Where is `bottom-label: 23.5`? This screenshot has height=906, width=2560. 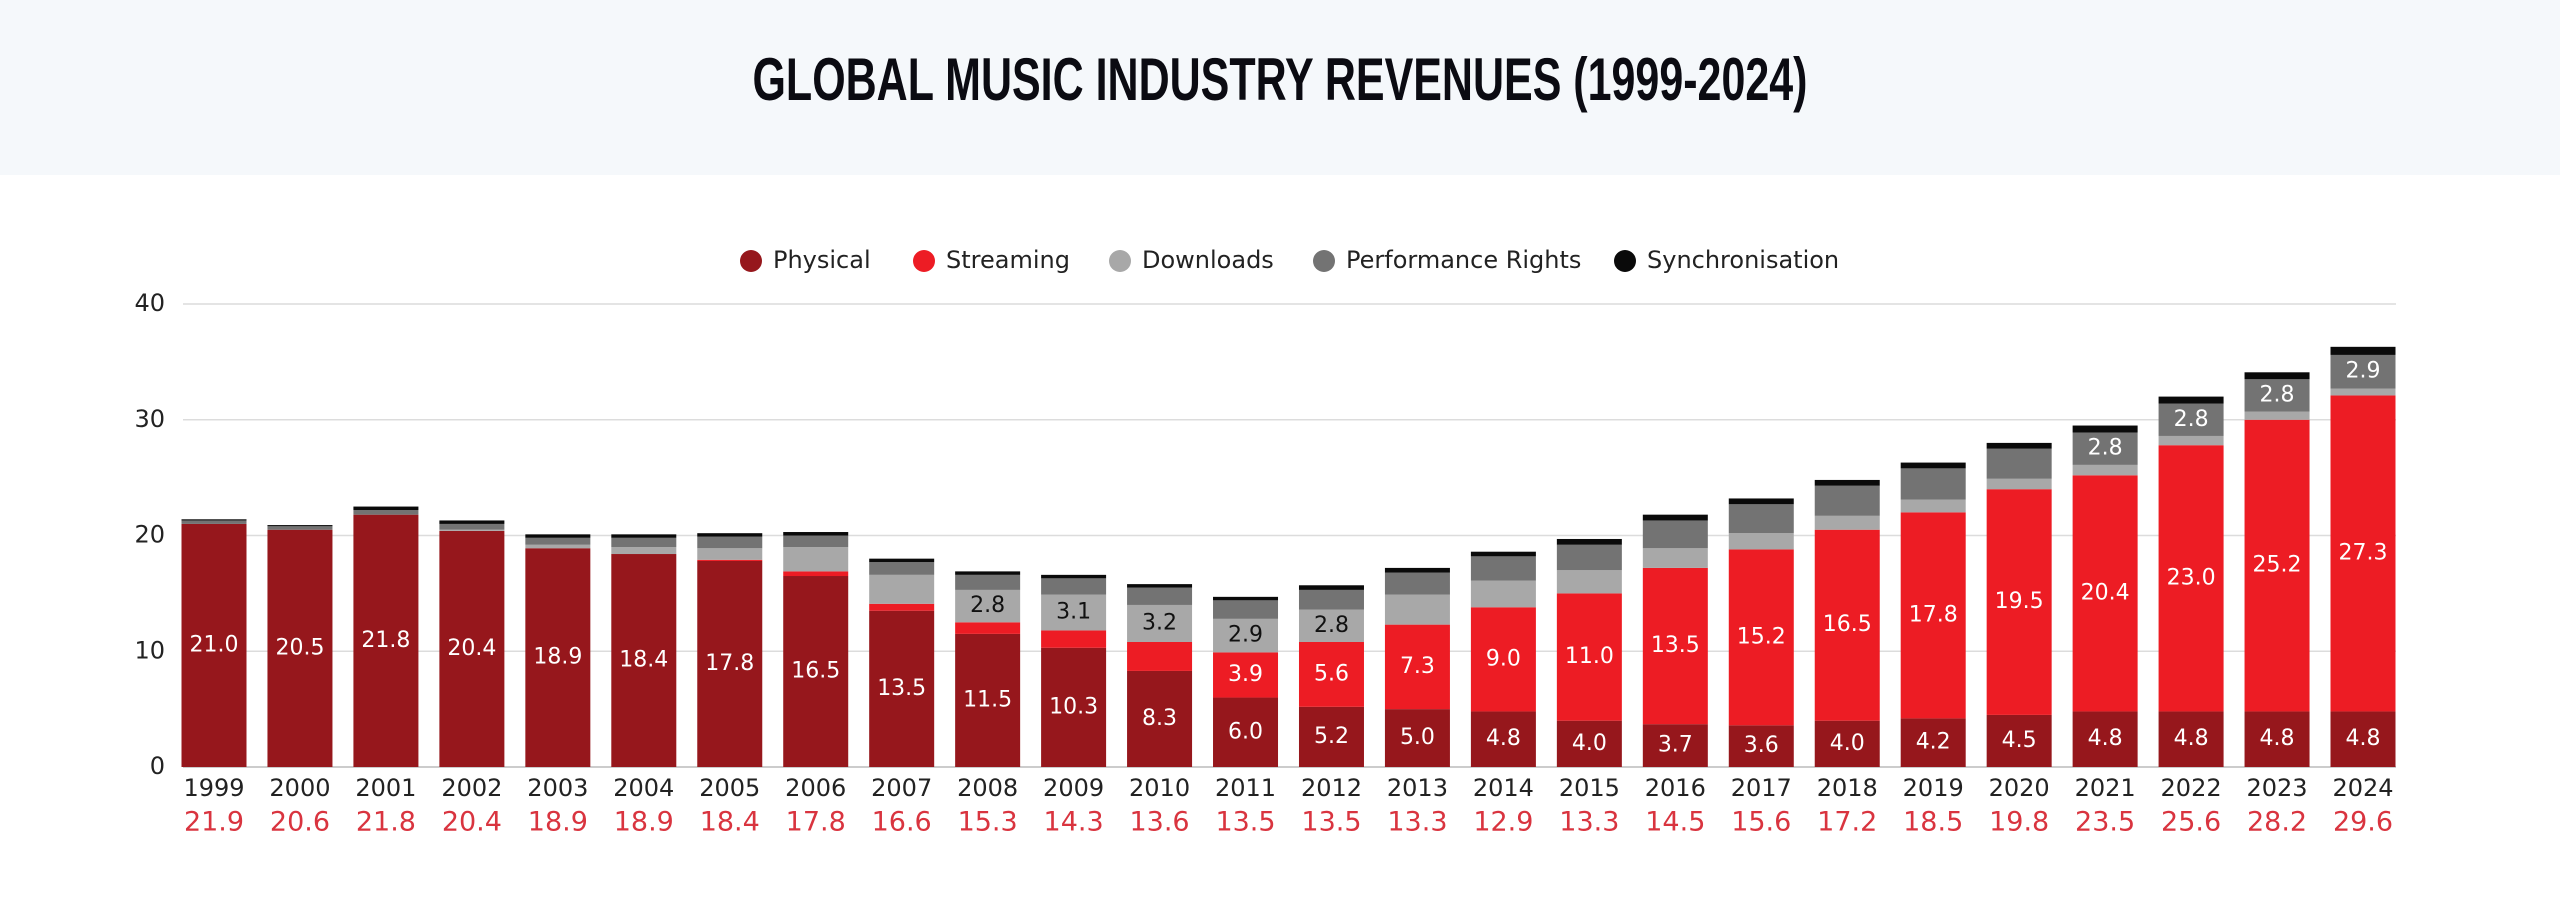 bottom-label: 23.5 is located at coordinates (2105, 822).